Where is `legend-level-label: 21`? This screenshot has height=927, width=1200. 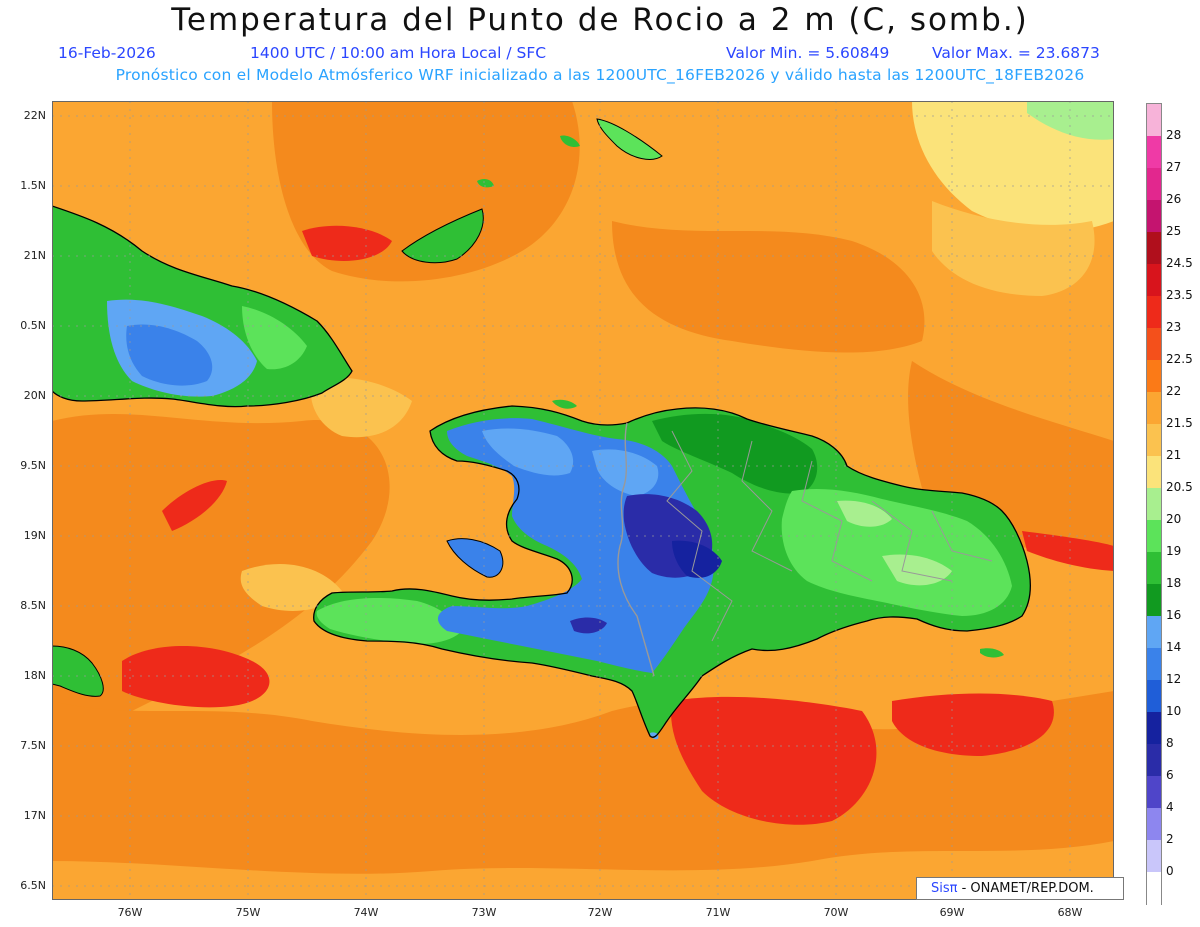
legend-level-label: 21 is located at coordinates (1174, 455).